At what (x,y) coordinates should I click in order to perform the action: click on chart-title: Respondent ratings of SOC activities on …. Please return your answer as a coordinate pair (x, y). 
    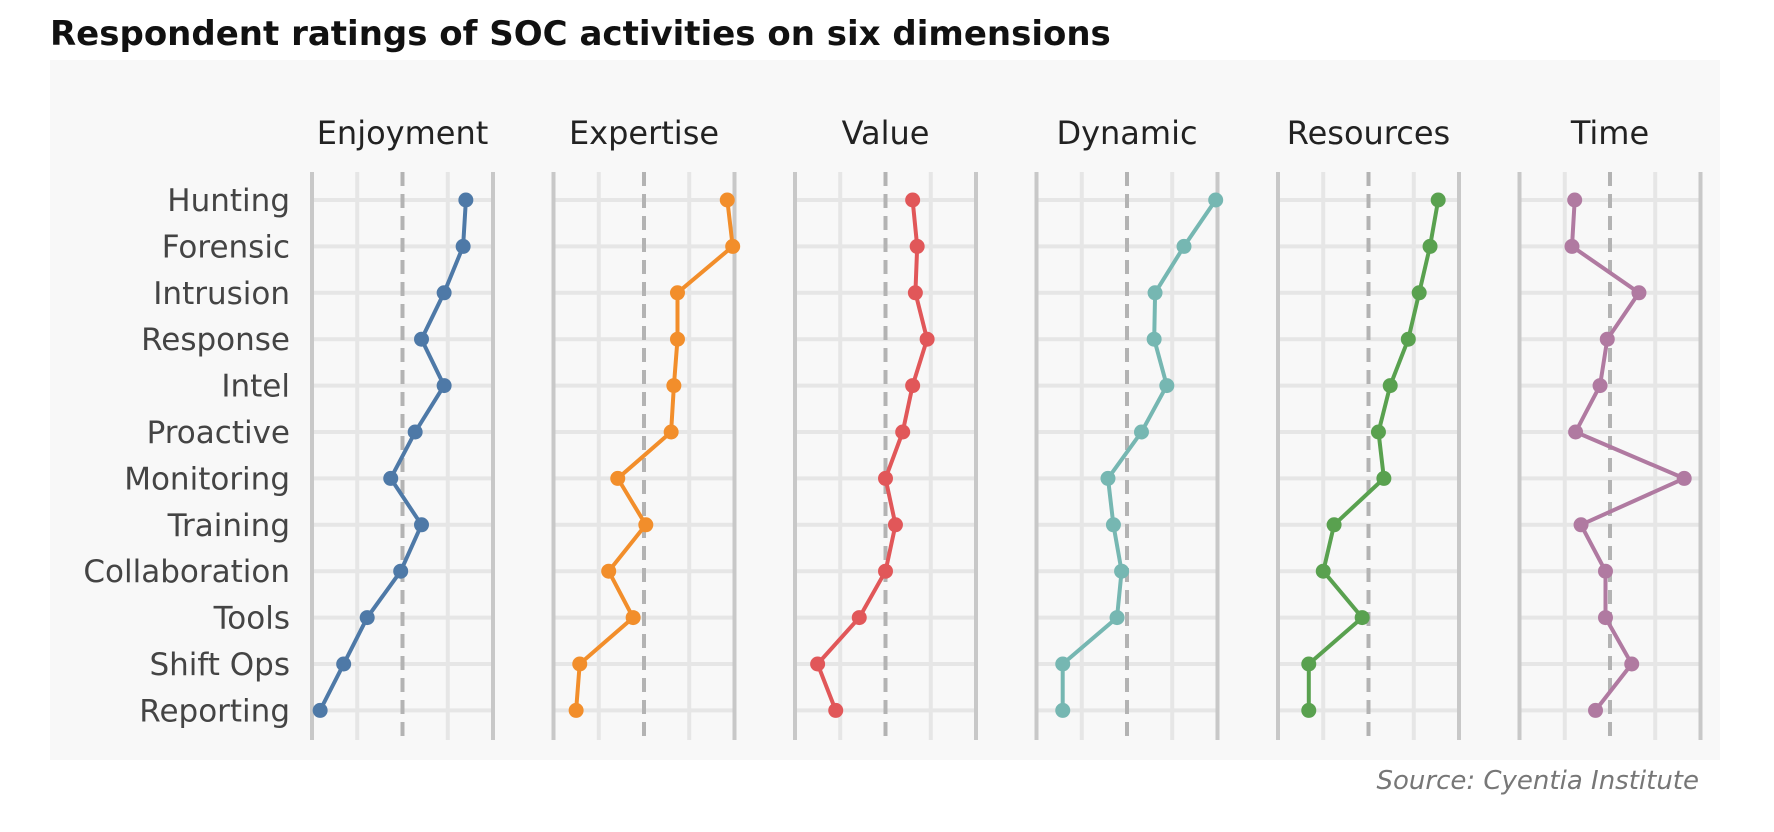
    Looking at the image, I should click on (580, 34).